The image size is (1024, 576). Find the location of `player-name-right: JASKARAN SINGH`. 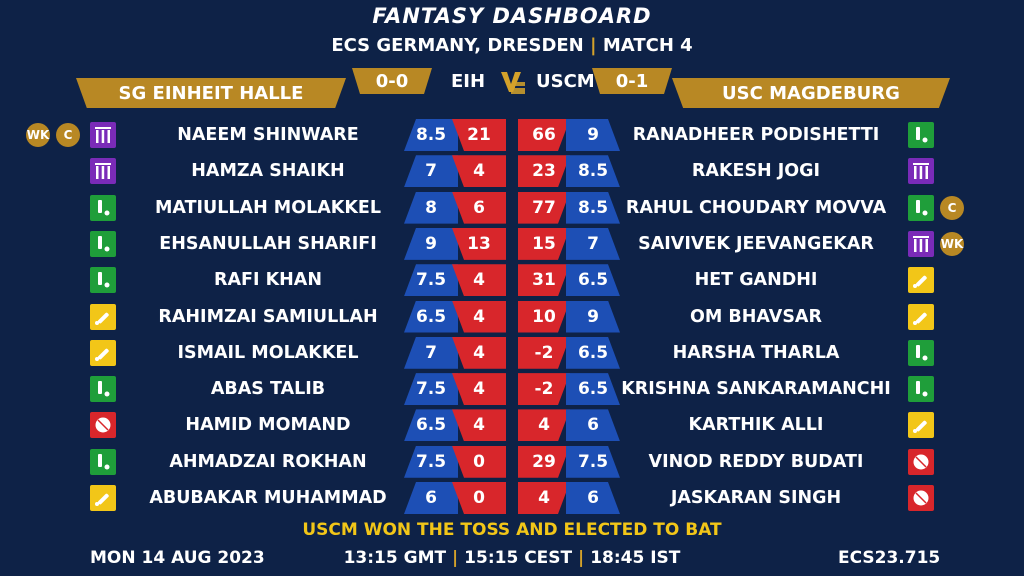

player-name-right: JASKARAN SINGH is located at coordinates (756, 498).